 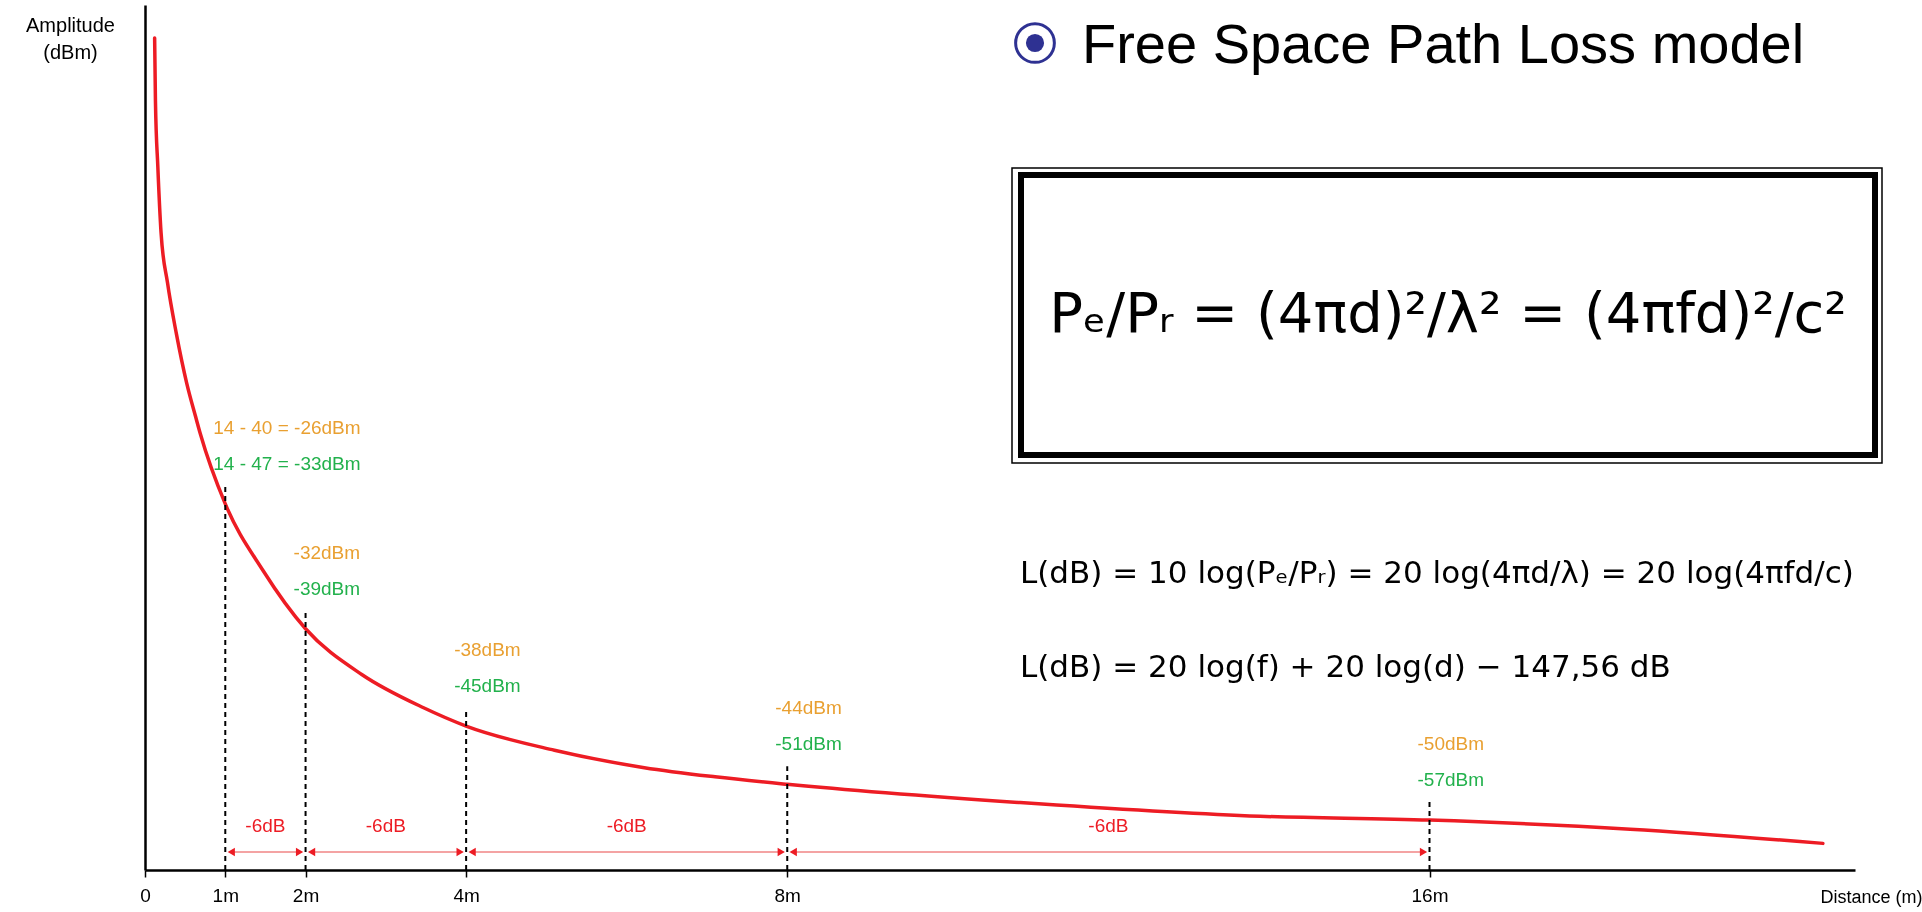 What do you see at coordinates (808, 708) in the screenshot?
I see `annotation: -44dBm` at bounding box center [808, 708].